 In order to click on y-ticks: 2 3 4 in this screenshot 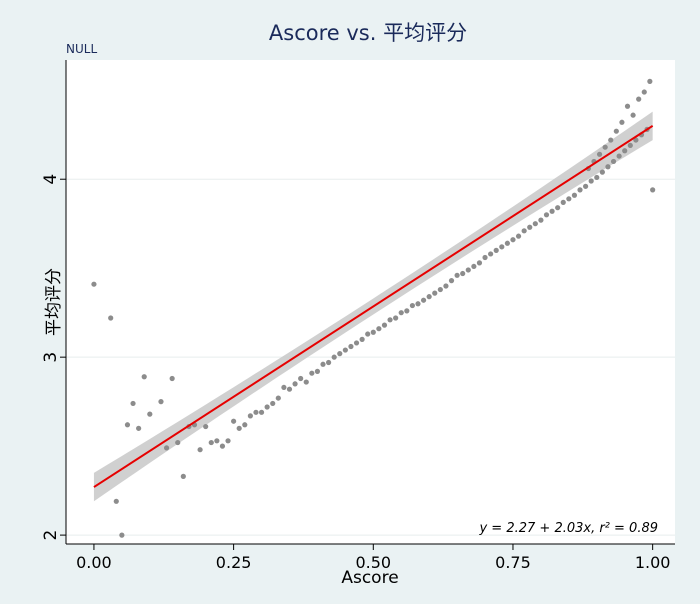, I will do `click(53, 357)`.